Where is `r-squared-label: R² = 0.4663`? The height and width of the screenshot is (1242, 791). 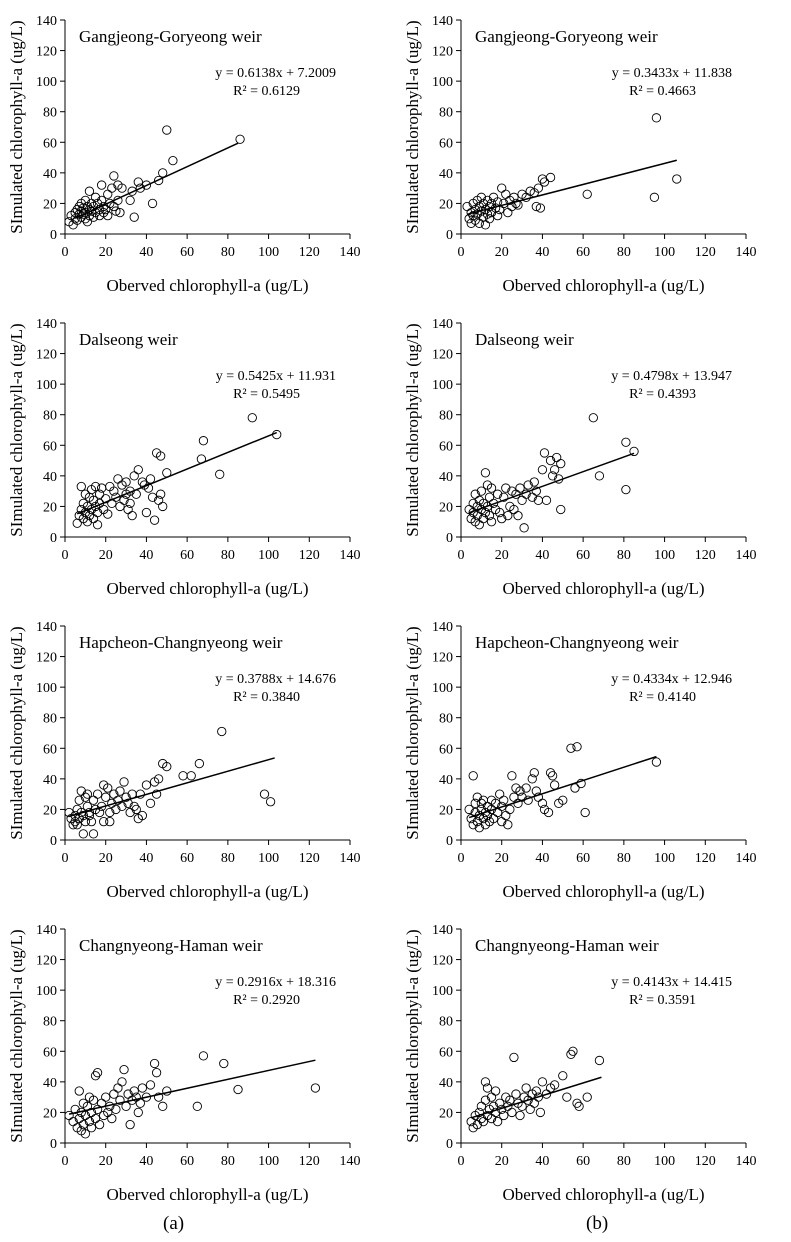
r-squared-label: R² = 0.4663 is located at coordinates (662, 91).